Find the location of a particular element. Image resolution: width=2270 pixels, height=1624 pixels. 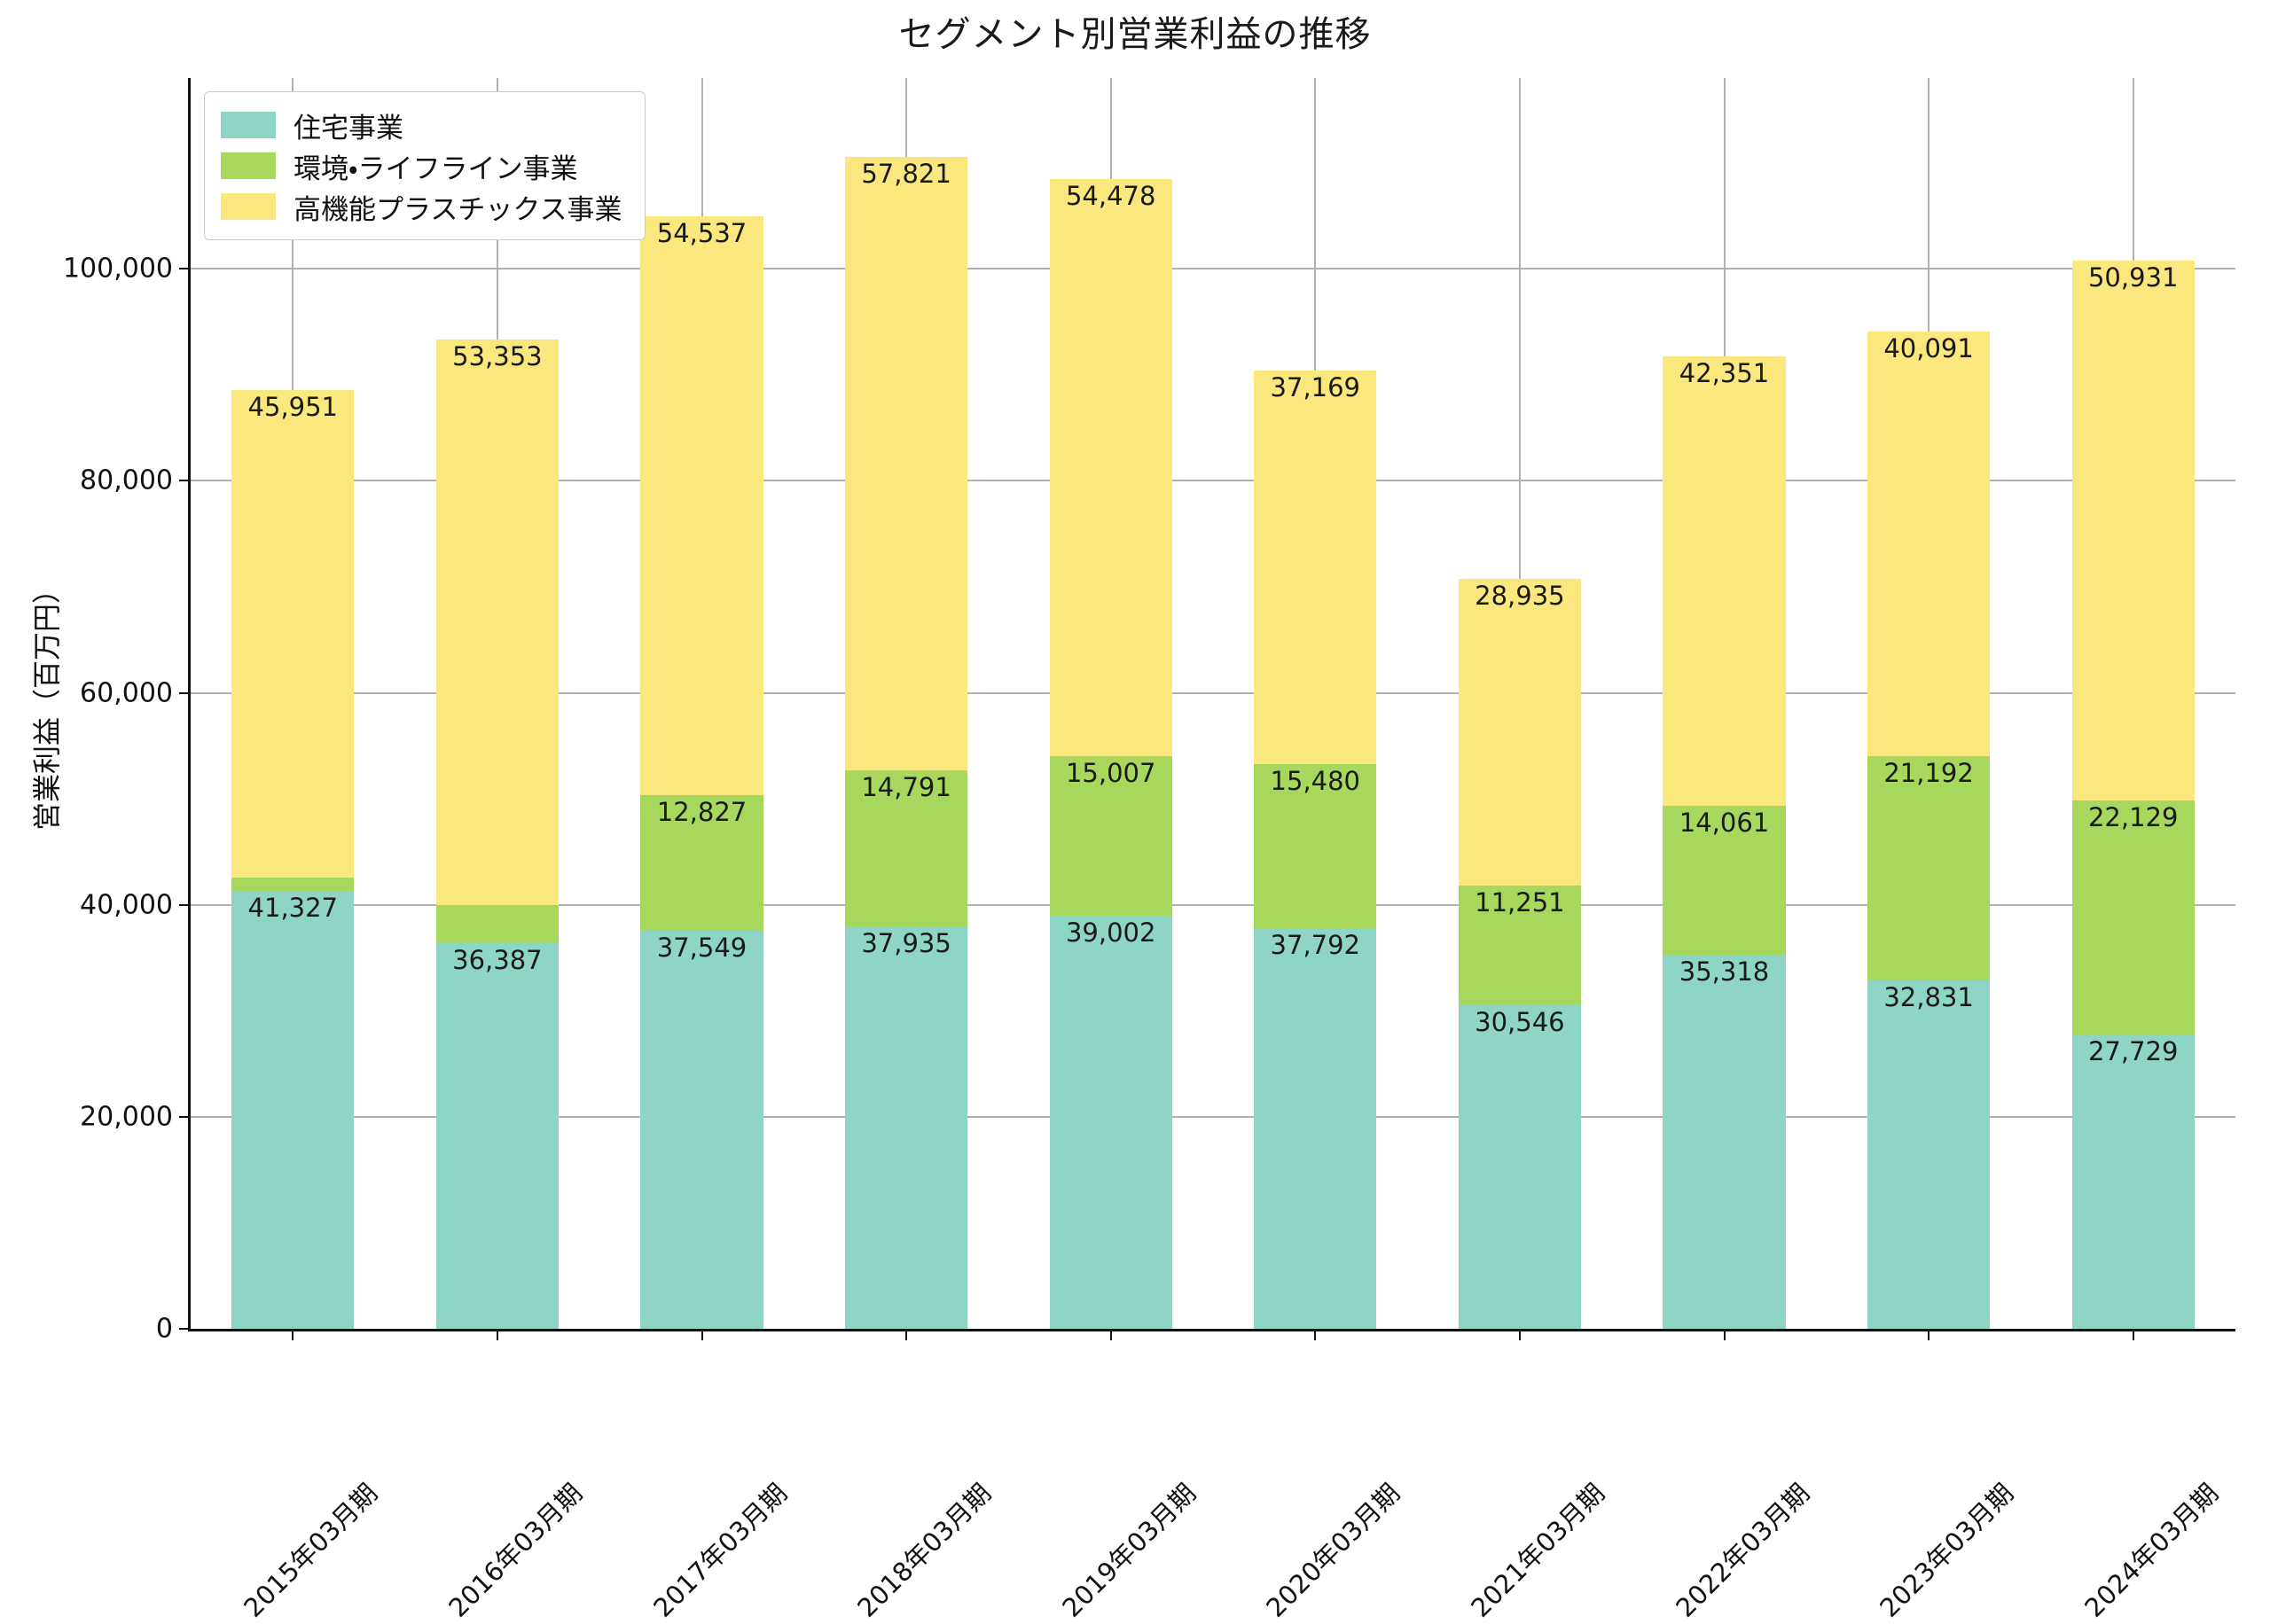

bar-group: 36,3873,610 53,353 is located at coordinates (498, 703).